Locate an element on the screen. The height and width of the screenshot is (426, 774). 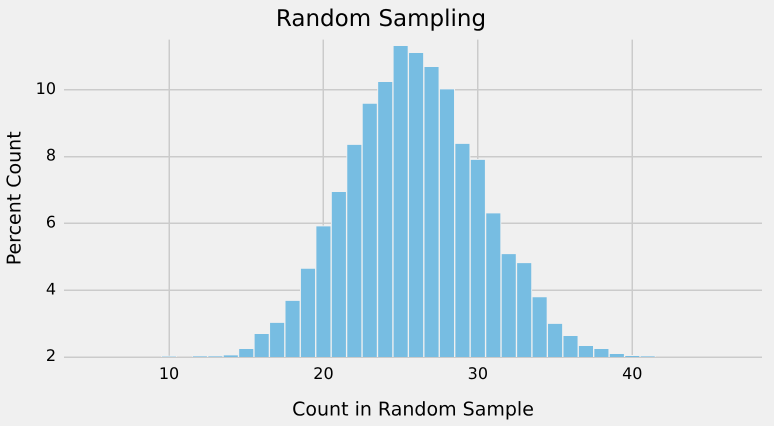
x-tick-label: 40 is located at coordinates (632, 373).